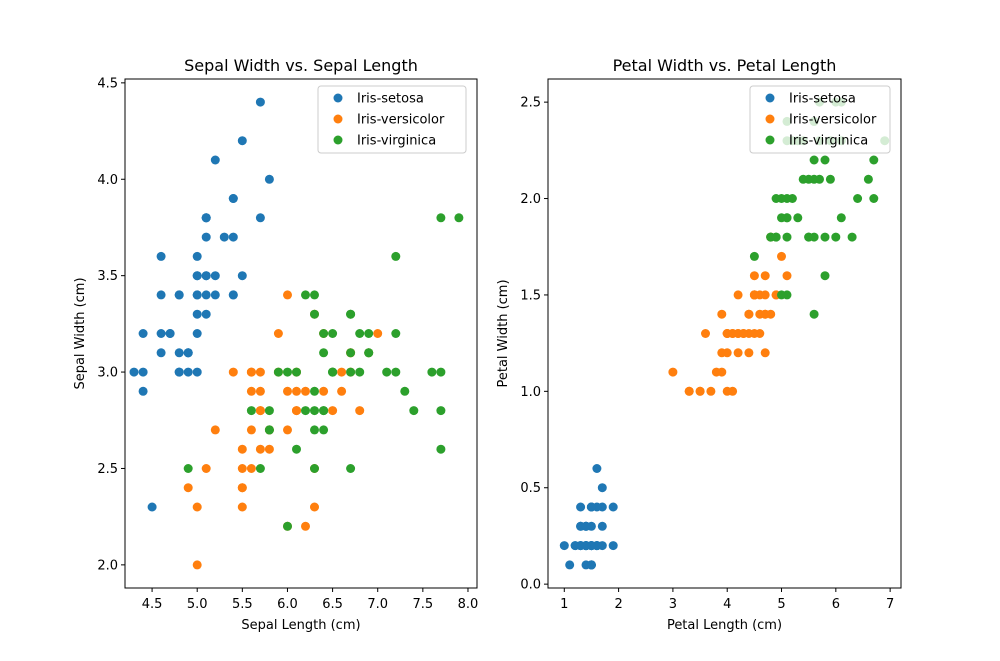 The height and width of the screenshot is (661, 1000). Describe the element at coordinates (287, 604) in the screenshot. I see `x-tick-label: 6.0` at that location.